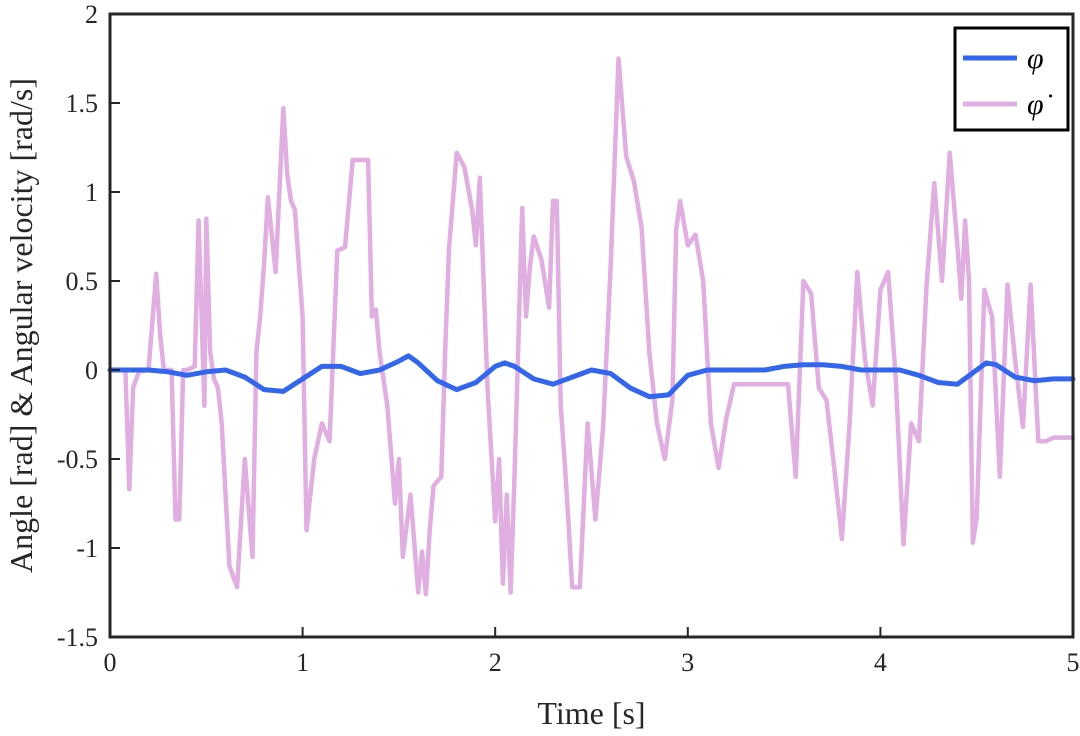 Image resolution: width=1080 pixels, height=736 pixels. What do you see at coordinates (495, 662) in the screenshot?
I see `x-tick-label-2: 2` at bounding box center [495, 662].